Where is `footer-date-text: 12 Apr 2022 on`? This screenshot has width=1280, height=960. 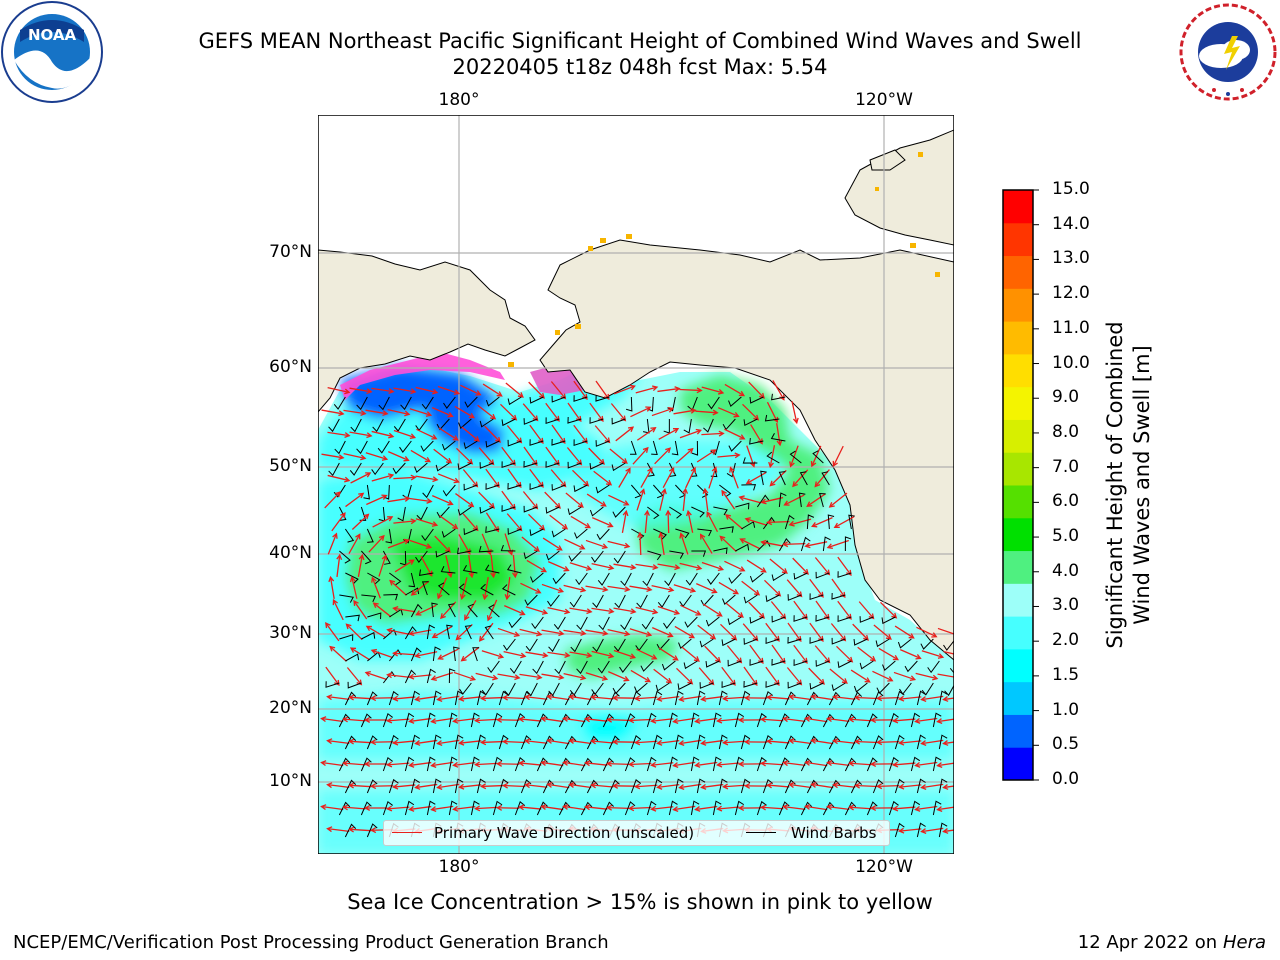
footer-date-text: 12 Apr 2022 on is located at coordinates (1150, 942).